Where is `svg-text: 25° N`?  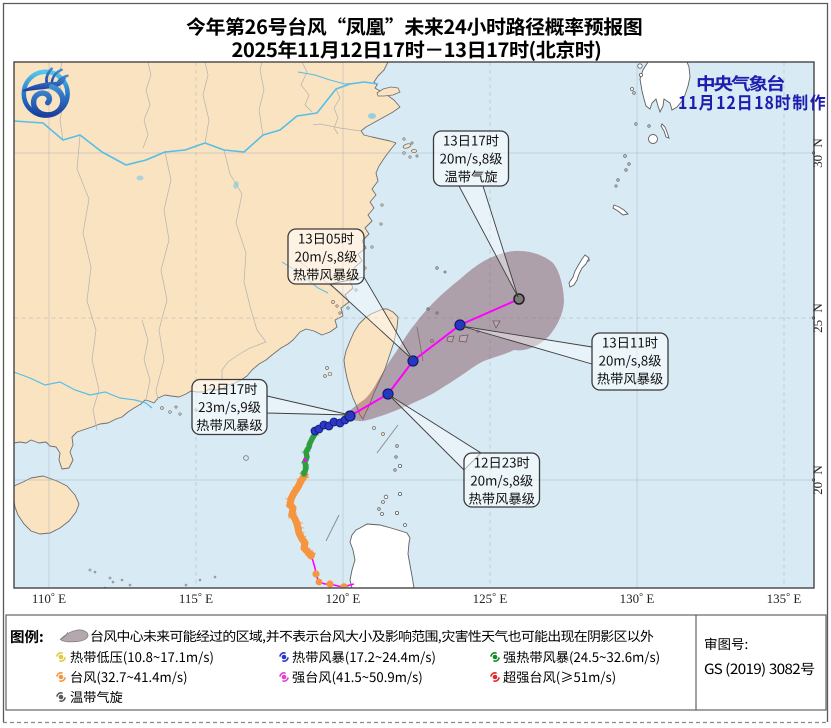 svg-text: 25° N is located at coordinates (817, 318).